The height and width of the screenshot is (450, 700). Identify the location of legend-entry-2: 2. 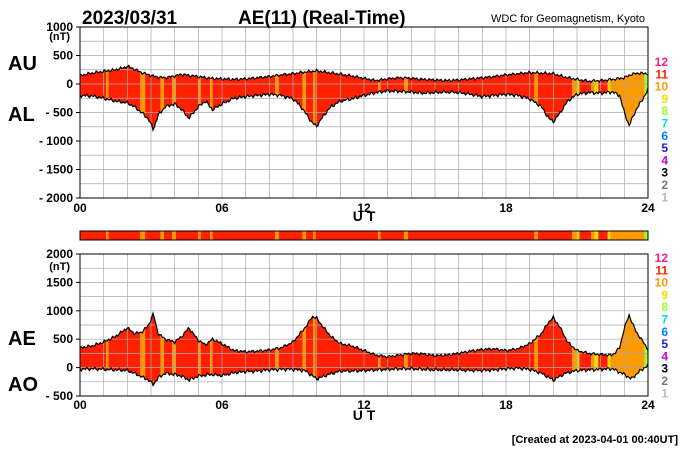
(664, 185).